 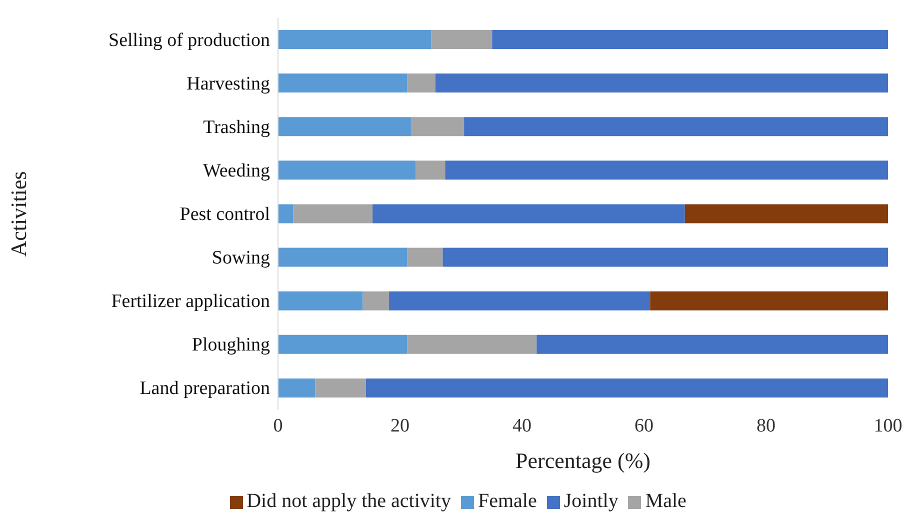 What do you see at coordinates (236, 127) in the screenshot?
I see `y-tick-label: Trashing` at bounding box center [236, 127].